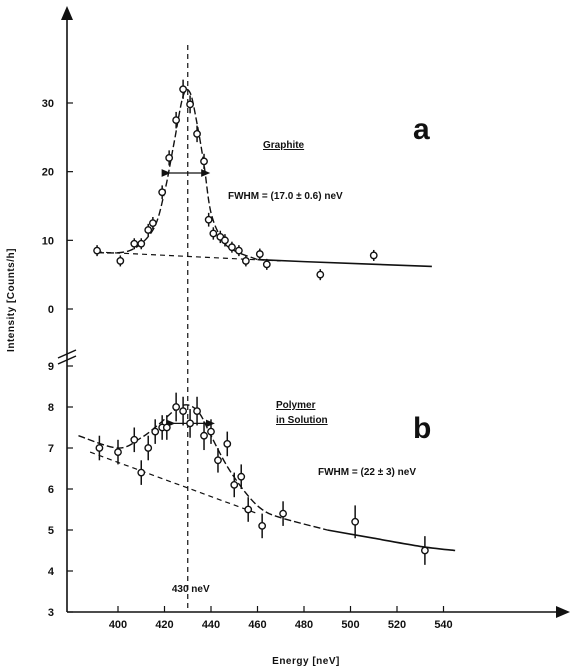 The image size is (571, 671). What do you see at coordinates (421, 129) in the screenshot?
I see `panel-a-label: a` at bounding box center [421, 129].